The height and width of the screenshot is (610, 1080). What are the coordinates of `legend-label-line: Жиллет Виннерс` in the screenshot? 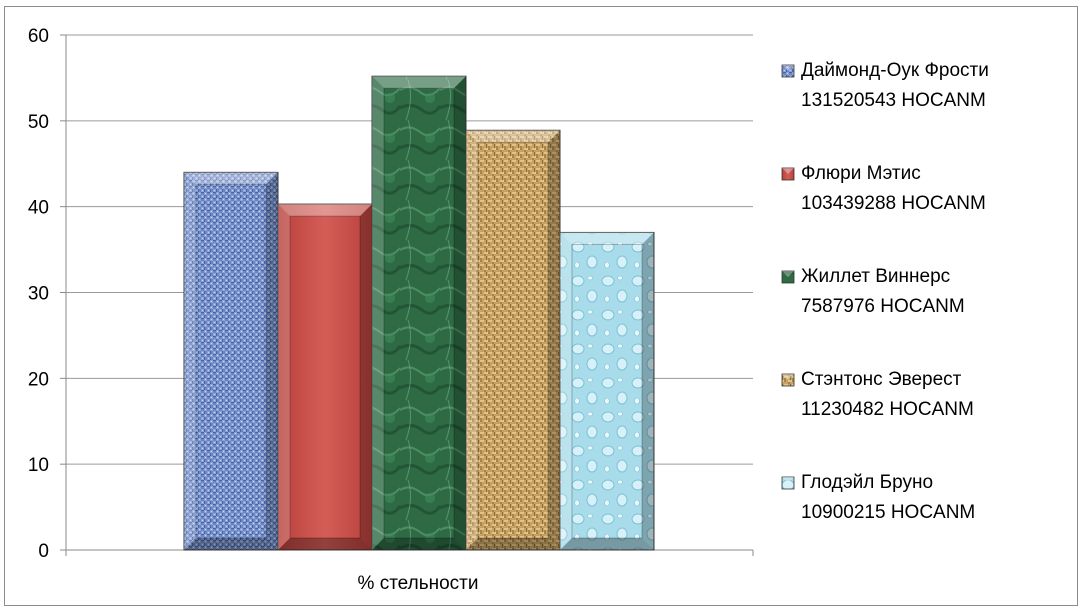 It's located at (875, 276).